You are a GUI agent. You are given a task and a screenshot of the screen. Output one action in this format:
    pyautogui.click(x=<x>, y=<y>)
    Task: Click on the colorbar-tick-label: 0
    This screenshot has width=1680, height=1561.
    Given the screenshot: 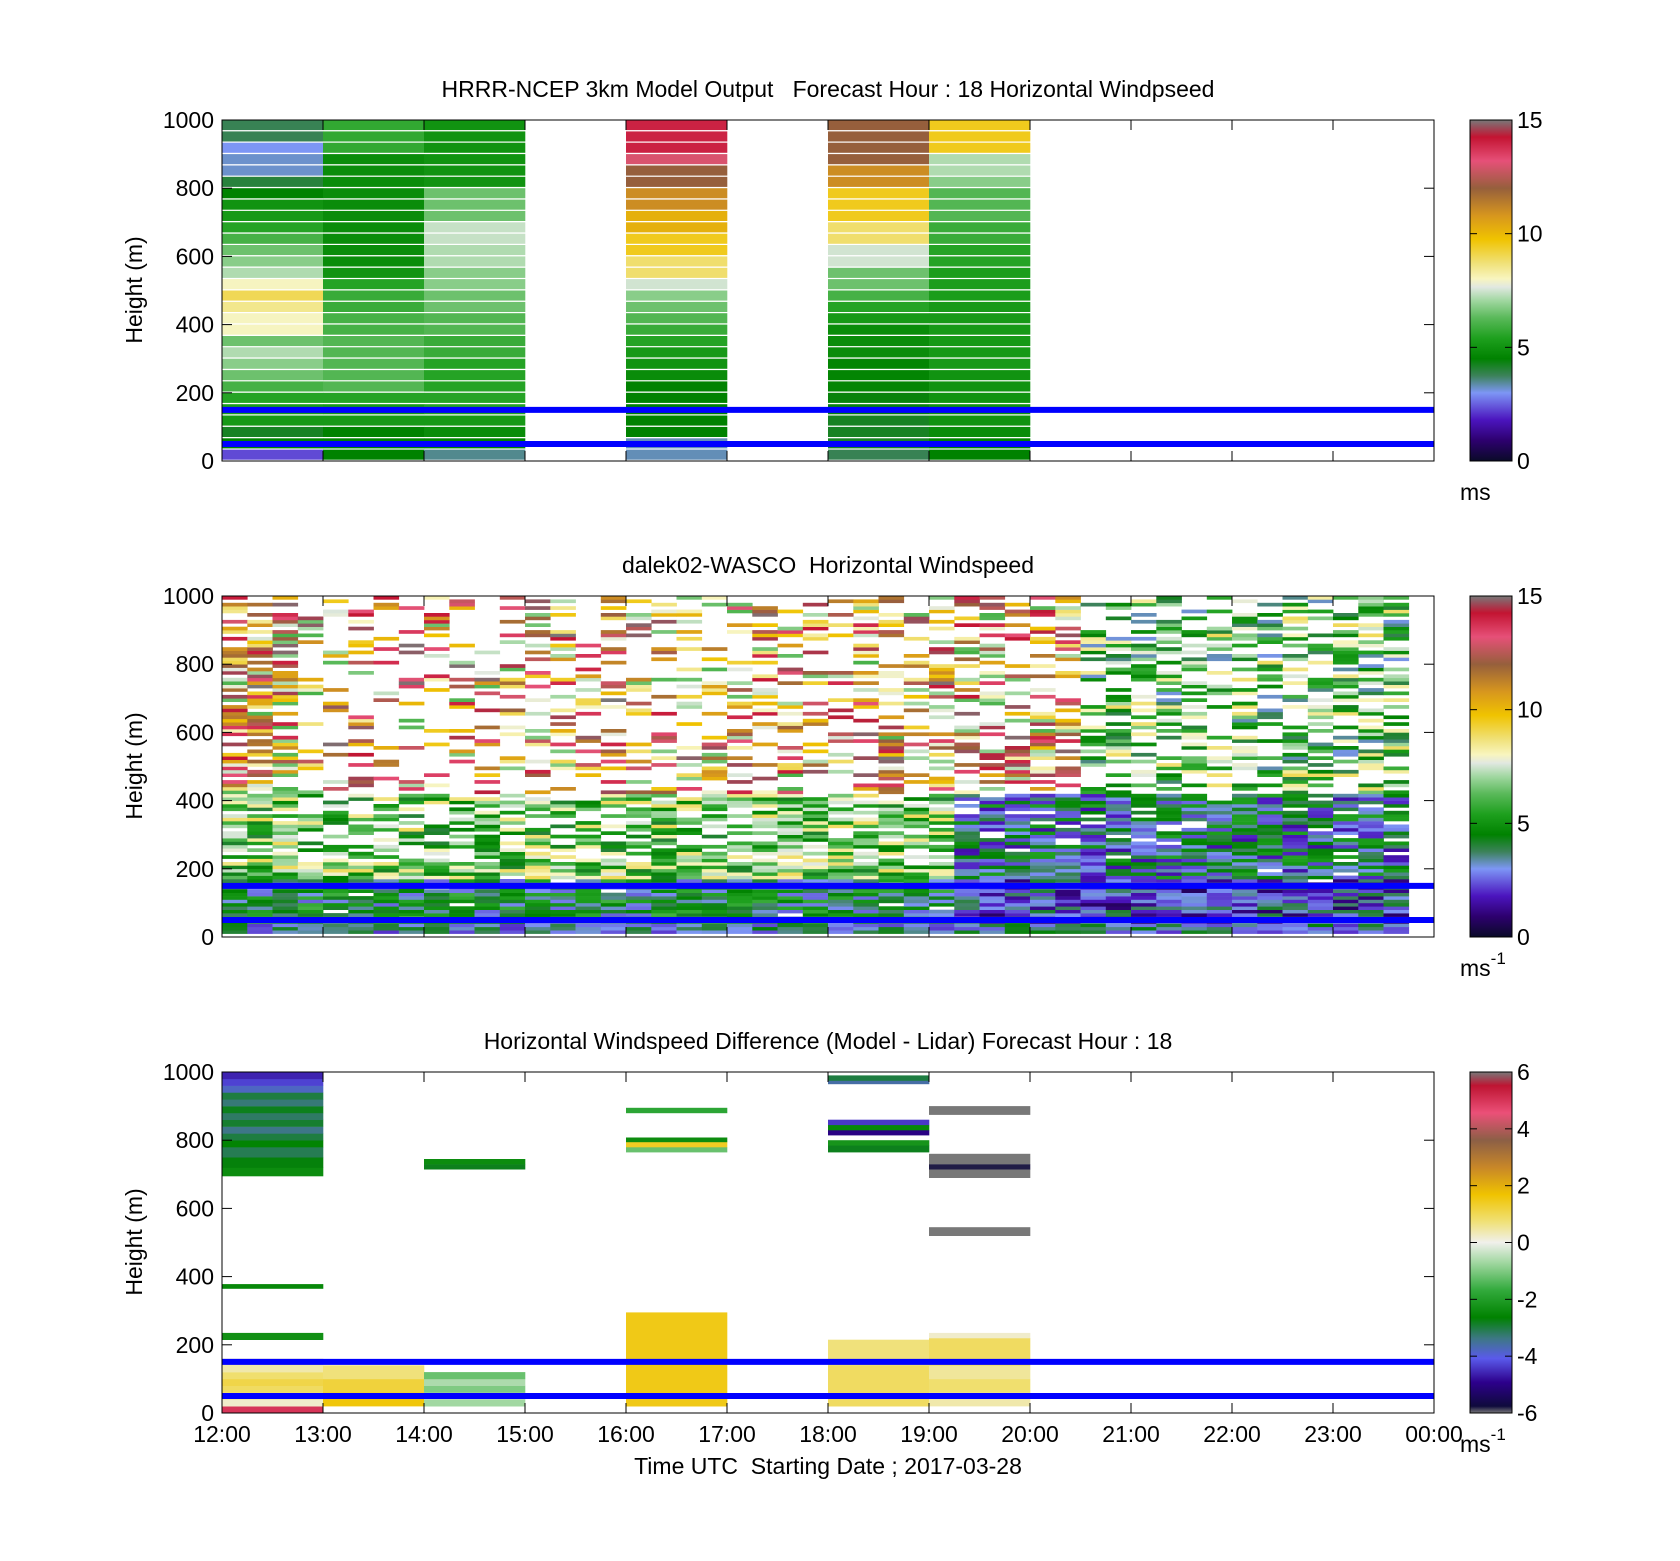 What is the action you would take?
    pyautogui.click(x=1523, y=461)
    